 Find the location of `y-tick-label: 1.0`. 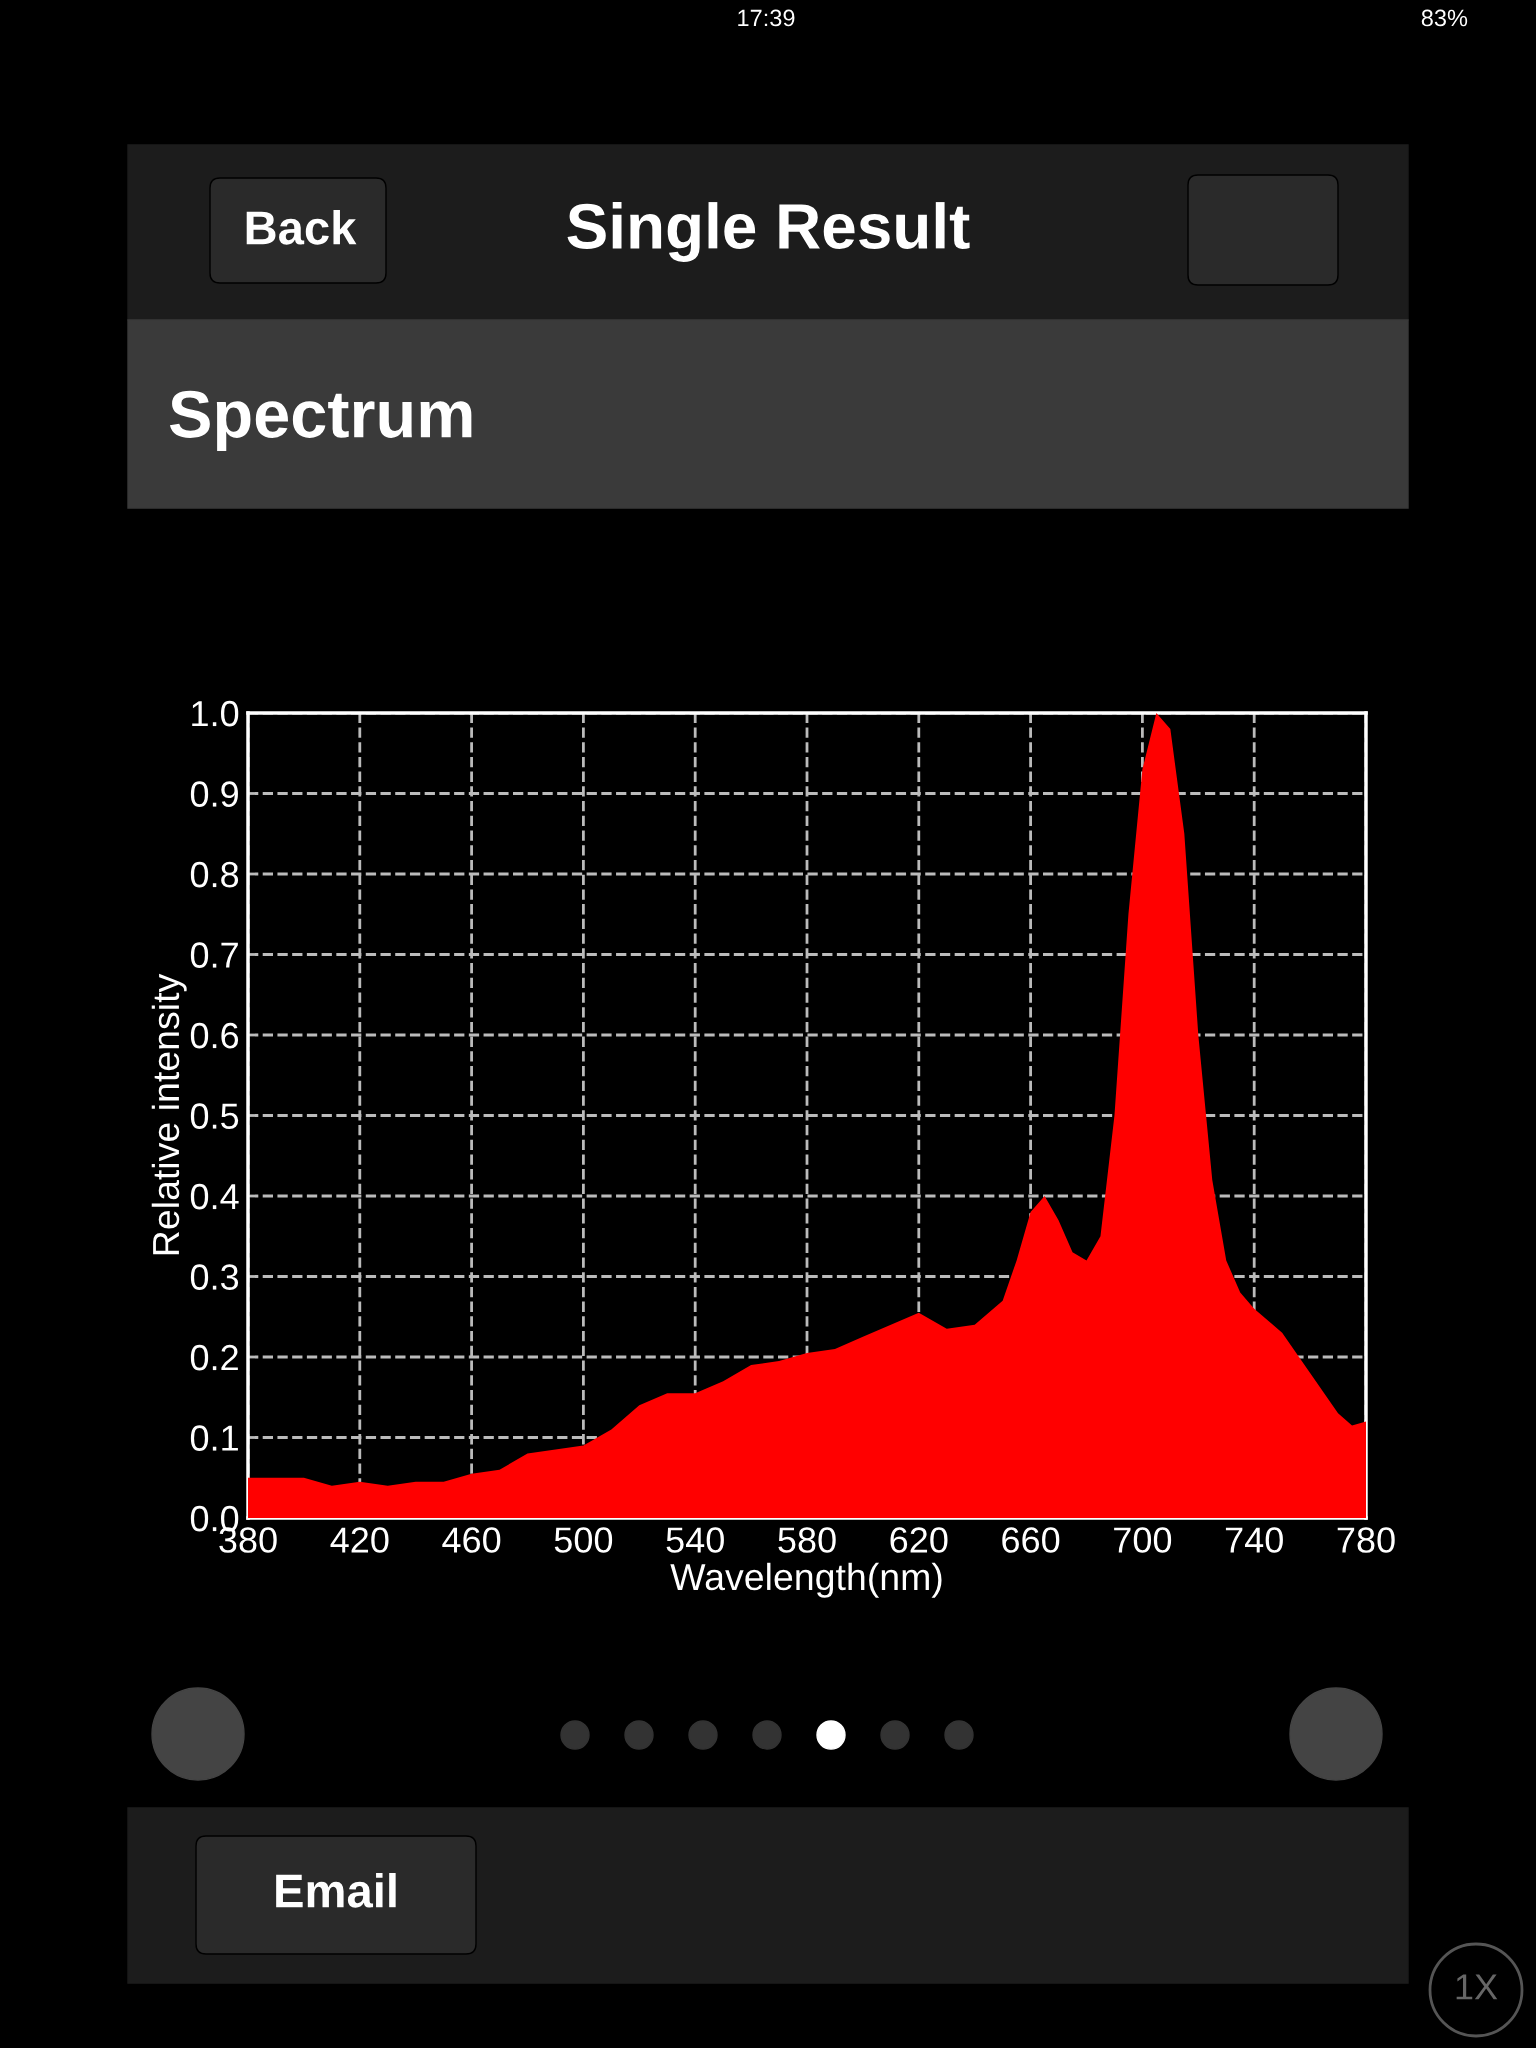

y-tick-label: 1.0 is located at coordinates (215, 713).